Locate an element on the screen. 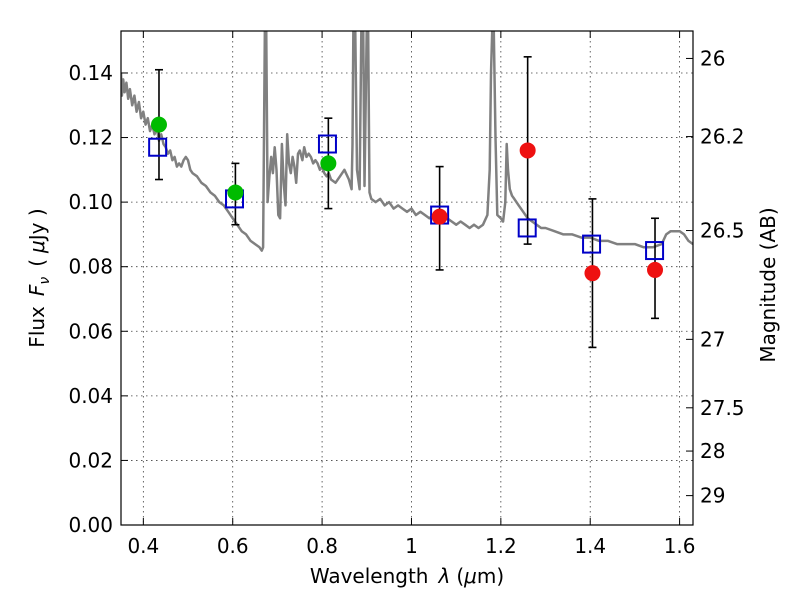  x-tick-label: 0.8 is located at coordinates (322, 546).